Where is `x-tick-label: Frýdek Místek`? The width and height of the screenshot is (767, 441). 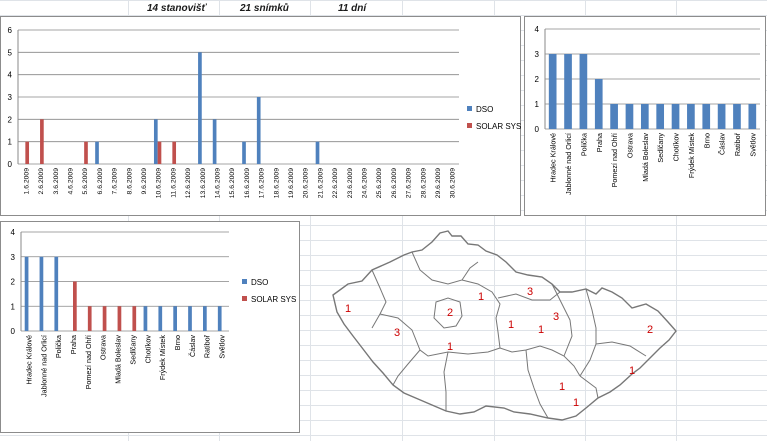
x-tick-label: Frýdek Místek is located at coordinates (691, 156).